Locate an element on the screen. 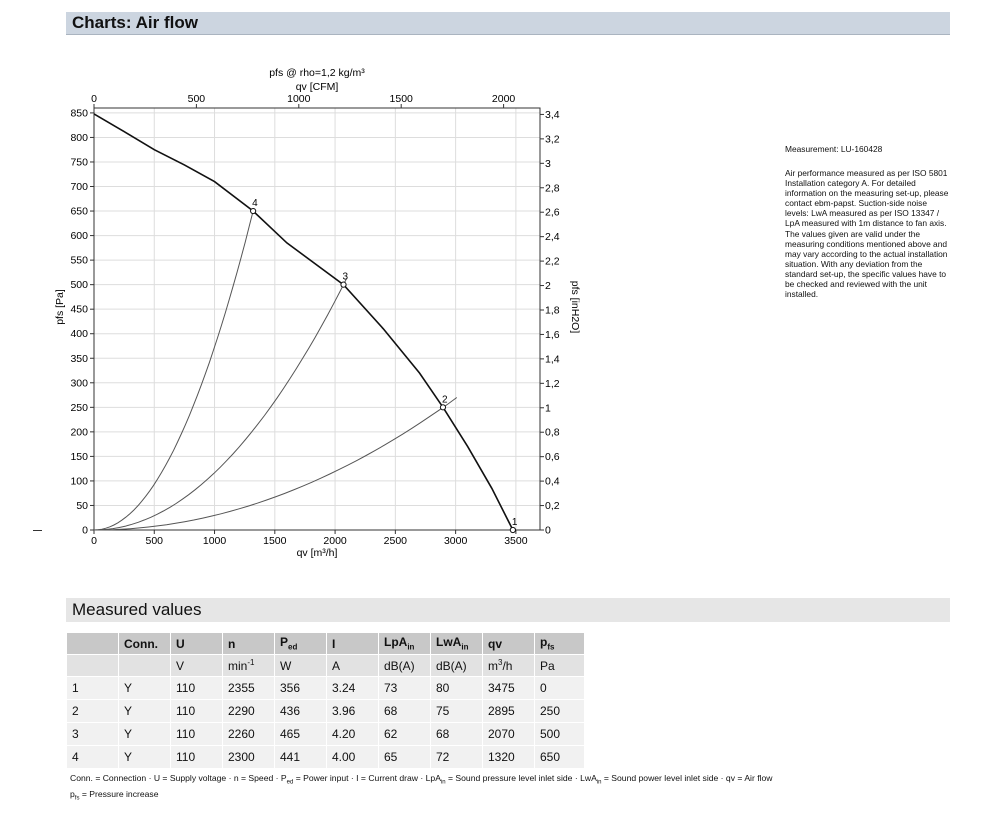  y-tick-label: 350 is located at coordinates (79, 359).